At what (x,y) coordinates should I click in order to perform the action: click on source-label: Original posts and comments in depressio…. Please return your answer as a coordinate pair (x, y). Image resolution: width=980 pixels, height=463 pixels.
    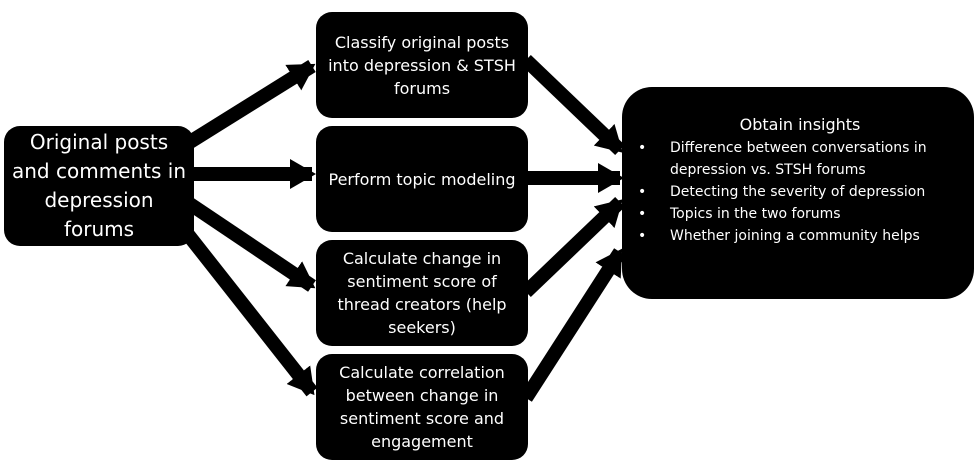
    Looking at the image, I should click on (99, 185).